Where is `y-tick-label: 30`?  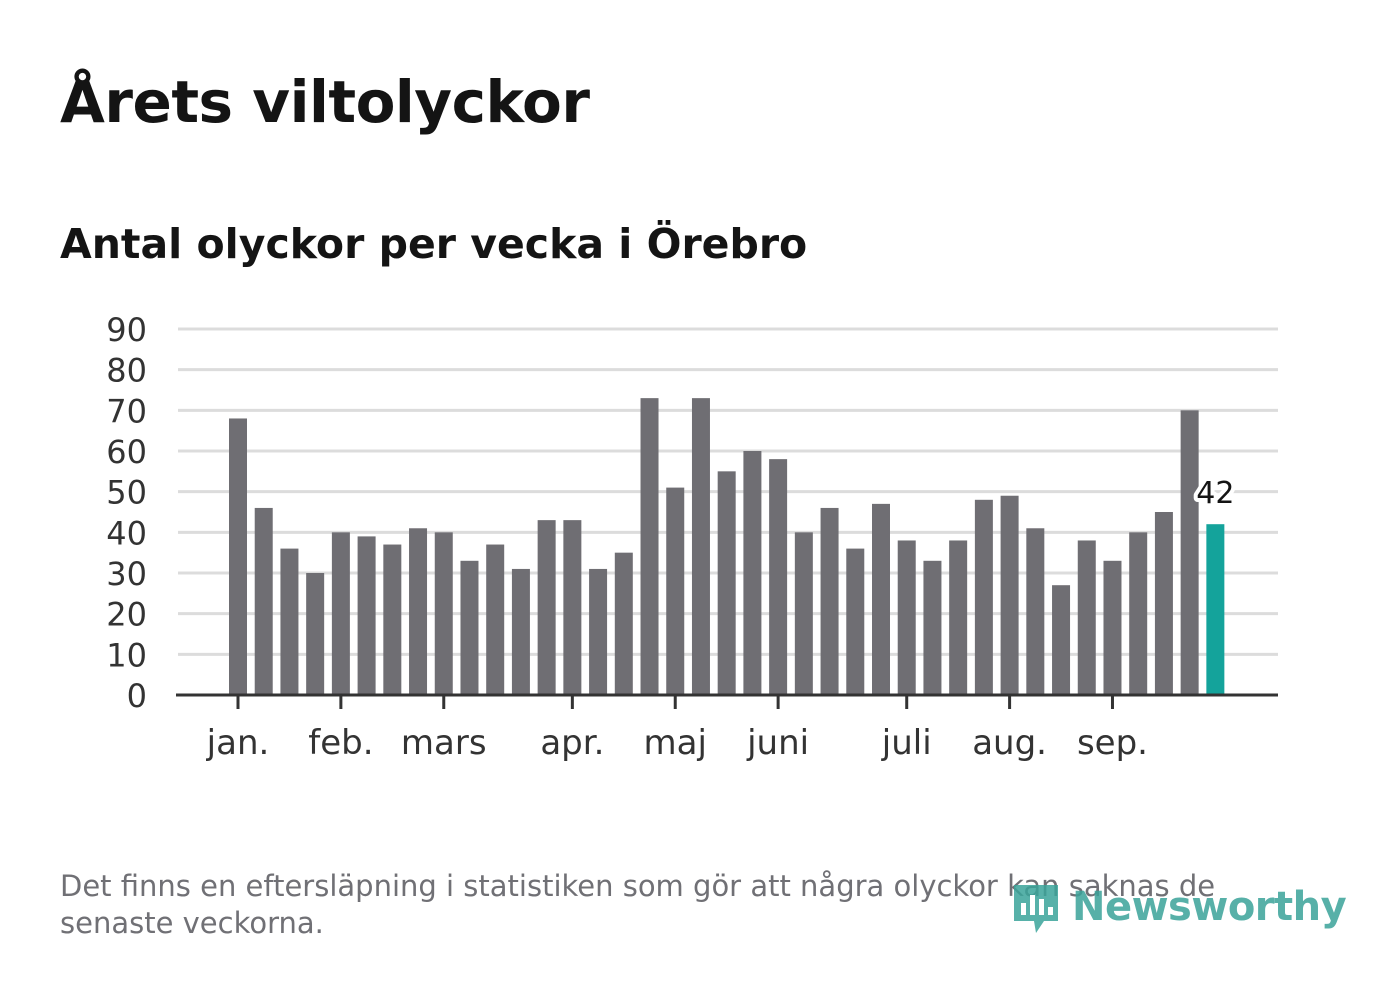 y-tick-label: 30 is located at coordinates (126, 574).